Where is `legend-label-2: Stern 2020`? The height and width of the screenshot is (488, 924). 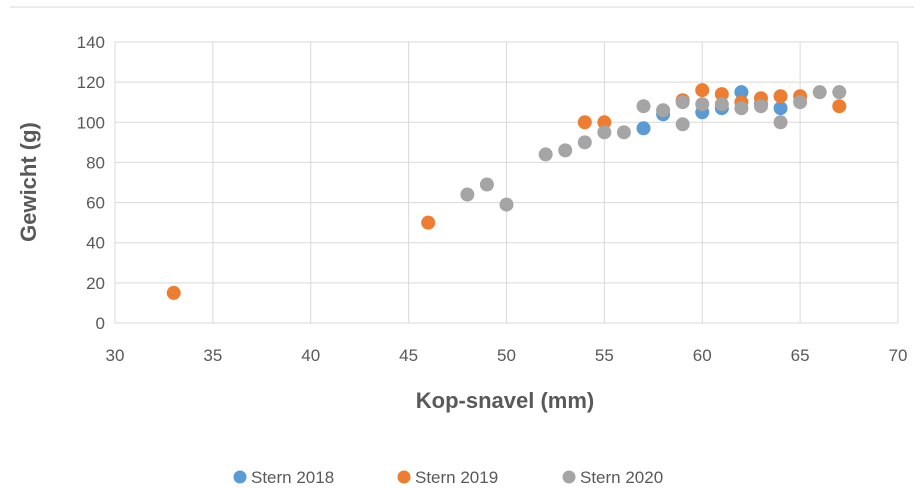 legend-label-2: Stern 2020 is located at coordinates (621, 477).